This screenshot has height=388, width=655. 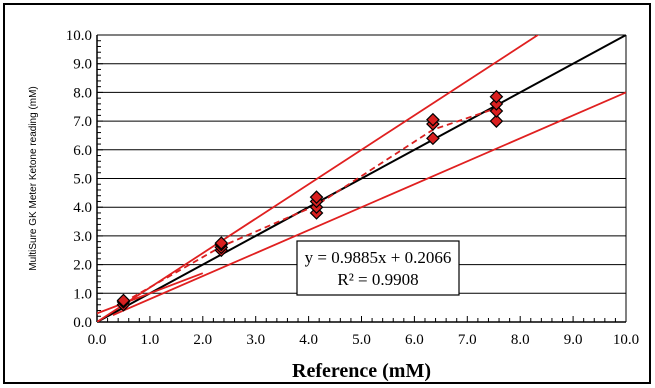 I want to click on y-tick-label: 0.0, so click(x=82, y=323).